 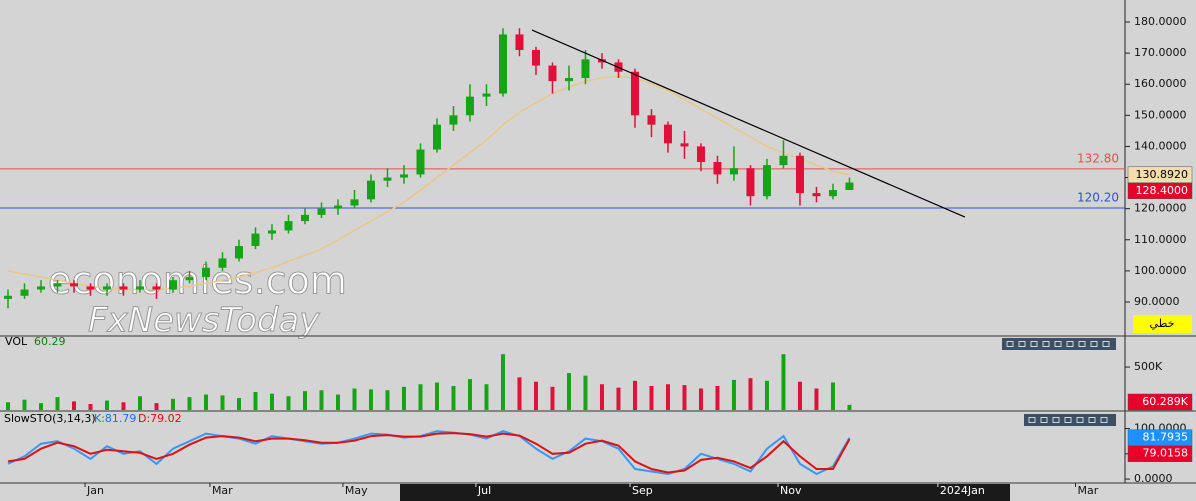 I want to click on last-value-label: 128.4000, so click(x=1162, y=190).